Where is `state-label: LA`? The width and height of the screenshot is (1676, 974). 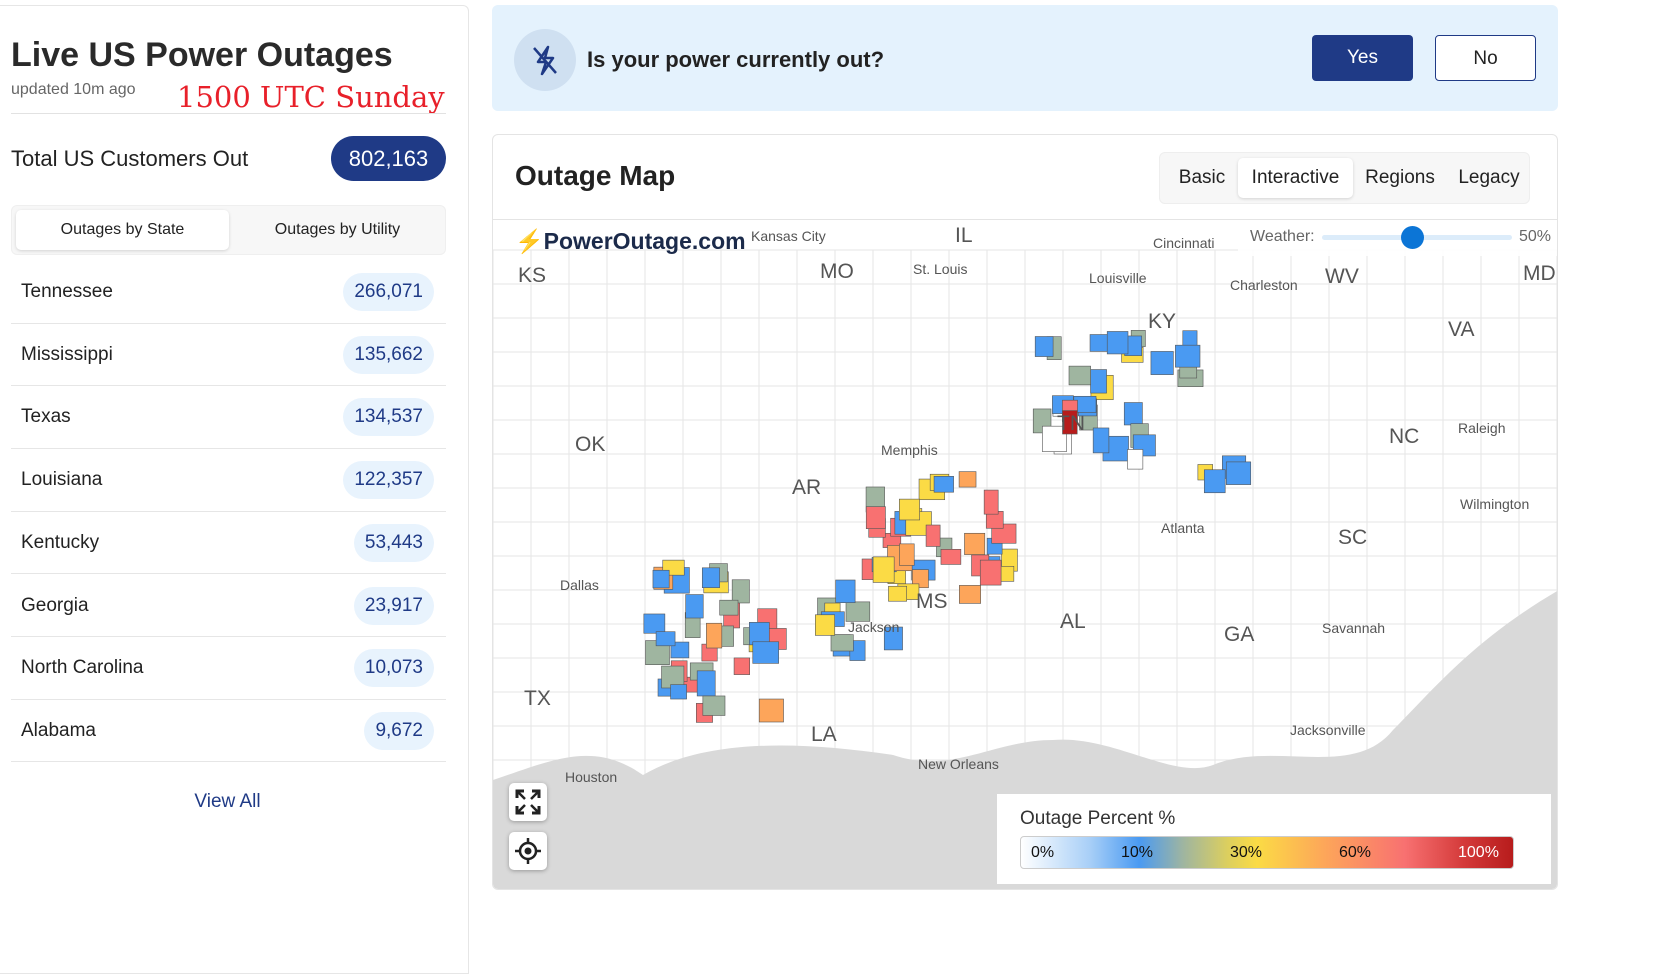 state-label: LA is located at coordinates (824, 734).